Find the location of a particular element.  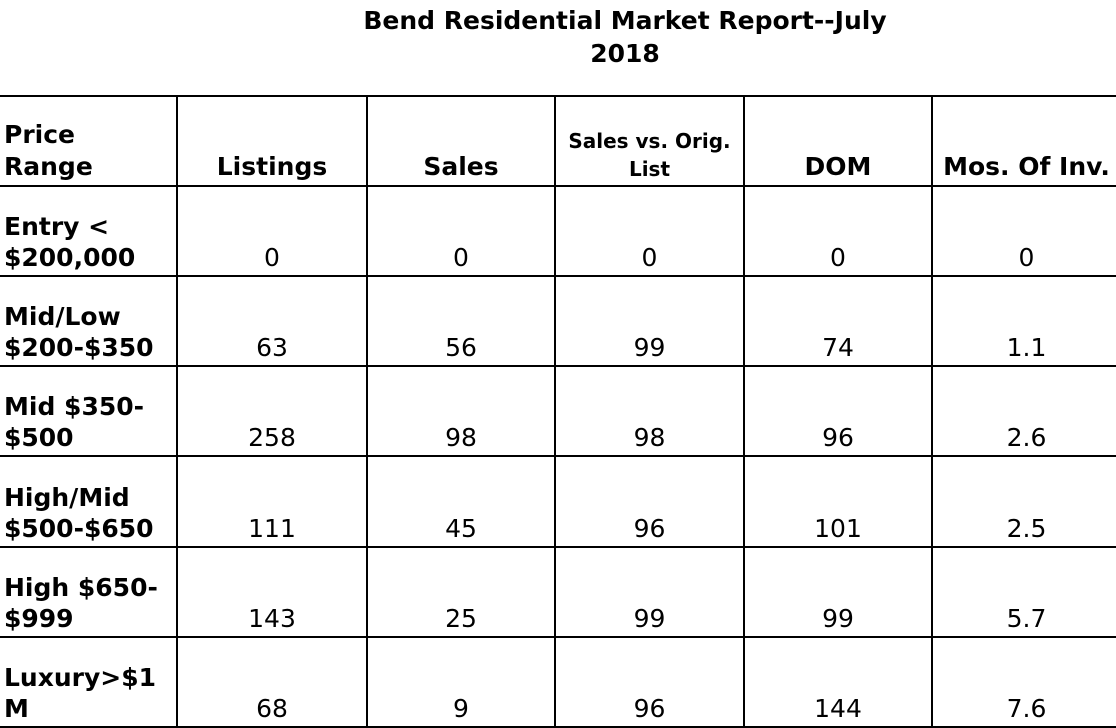

cell-listings: 68 is located at coordinates (272, 681).